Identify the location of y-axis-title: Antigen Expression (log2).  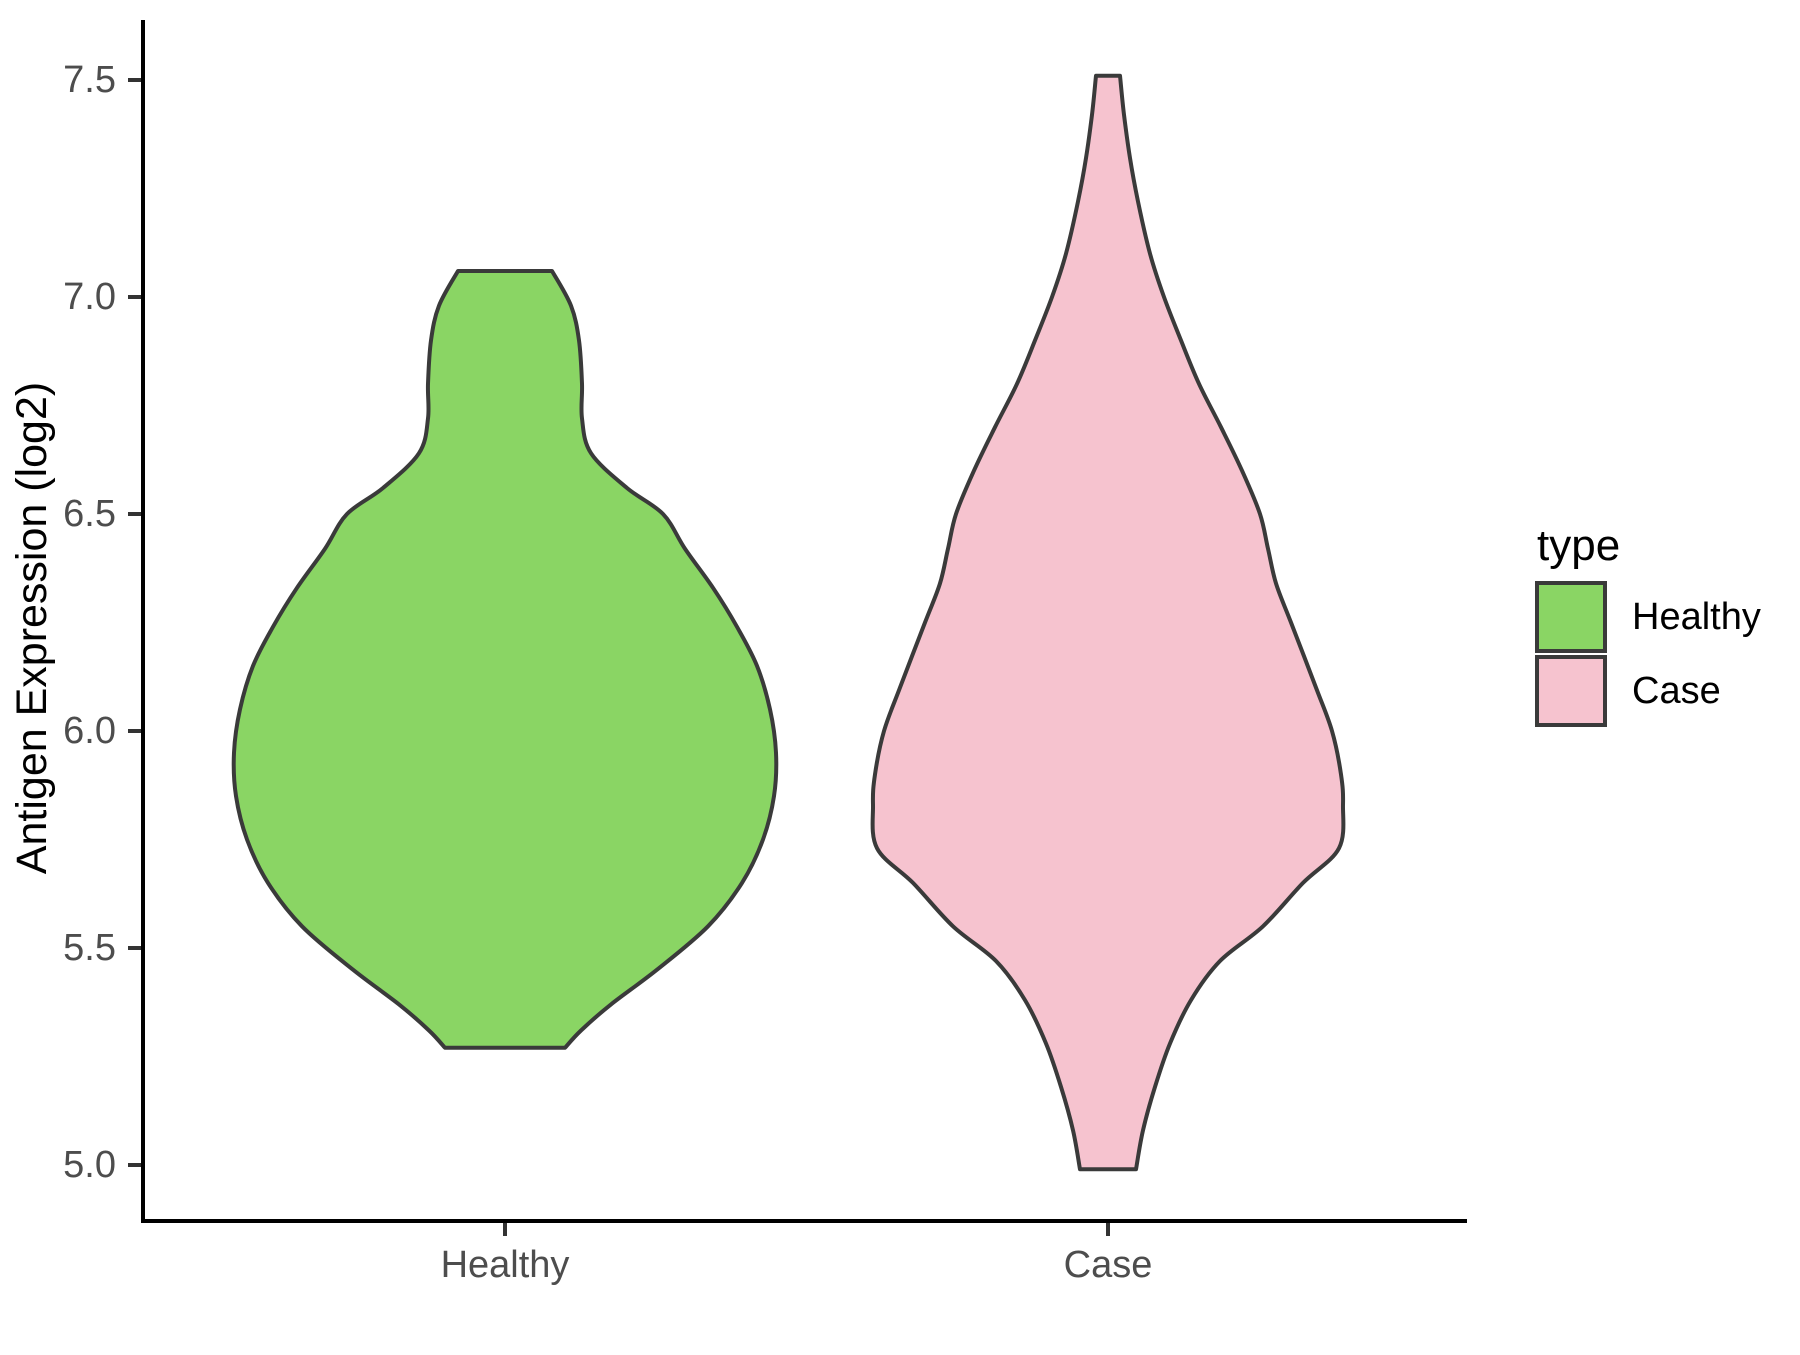
(32, 628).